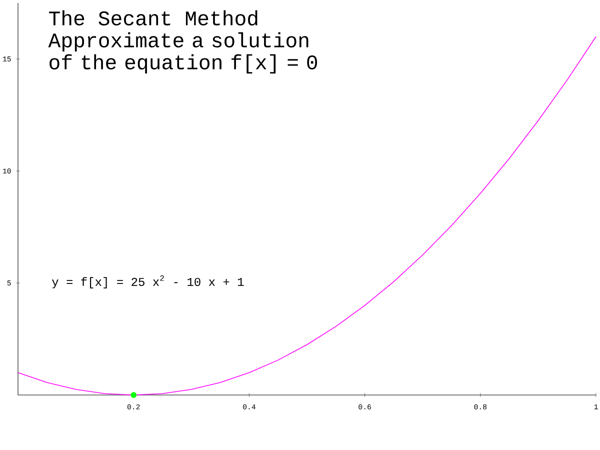 This screenshot has width=600, height=450. Describe the element at coordinates (148, 281) in the screenshot. I see `text: y = f[x] = 25 x$^{2}$ - 10 x + 1` at that location.